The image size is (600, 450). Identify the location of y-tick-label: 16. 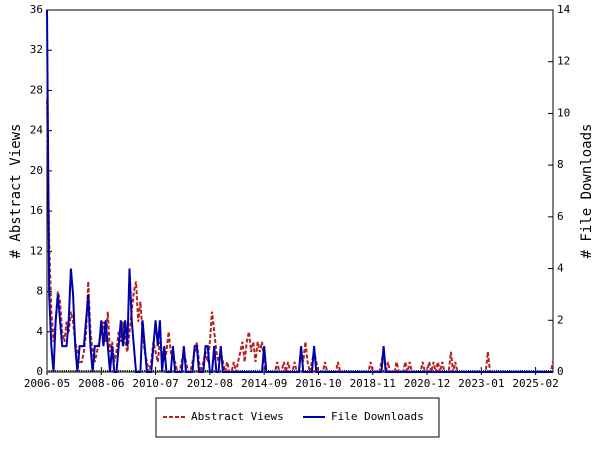
(36, 210).